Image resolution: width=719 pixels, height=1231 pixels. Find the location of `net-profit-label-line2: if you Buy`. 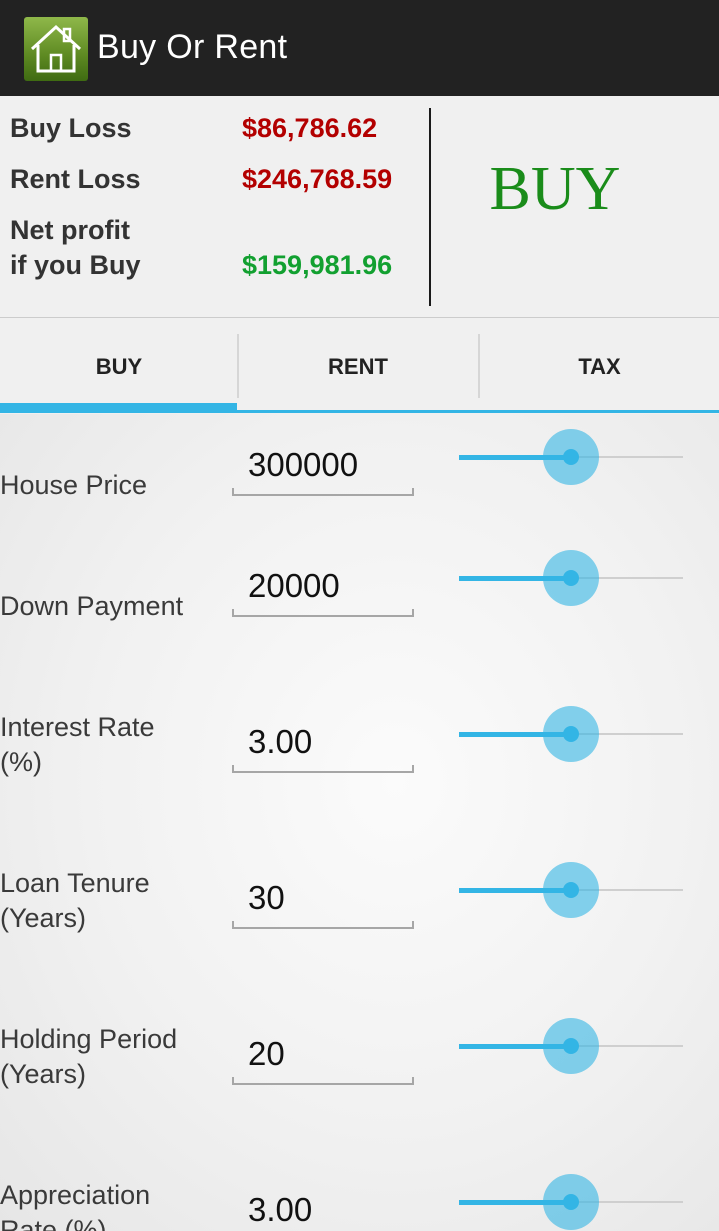

net-profit-label-line2: if you Buy is located at coordinates (75, 265).